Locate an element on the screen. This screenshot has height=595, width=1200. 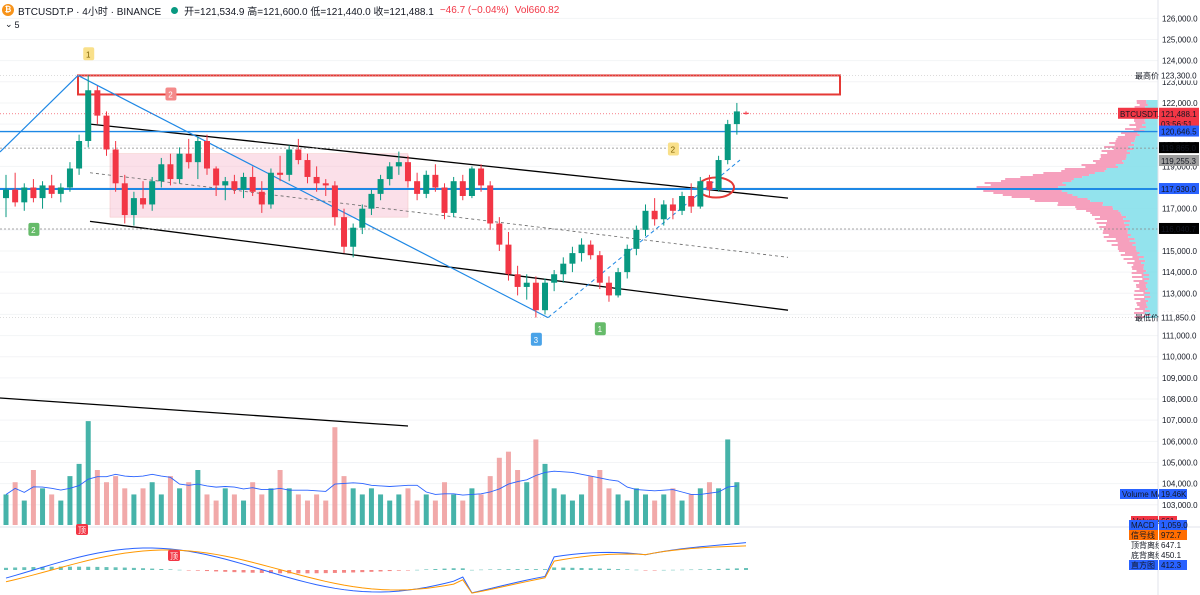
macd-label-tag is located at coordinates (1143, 555).